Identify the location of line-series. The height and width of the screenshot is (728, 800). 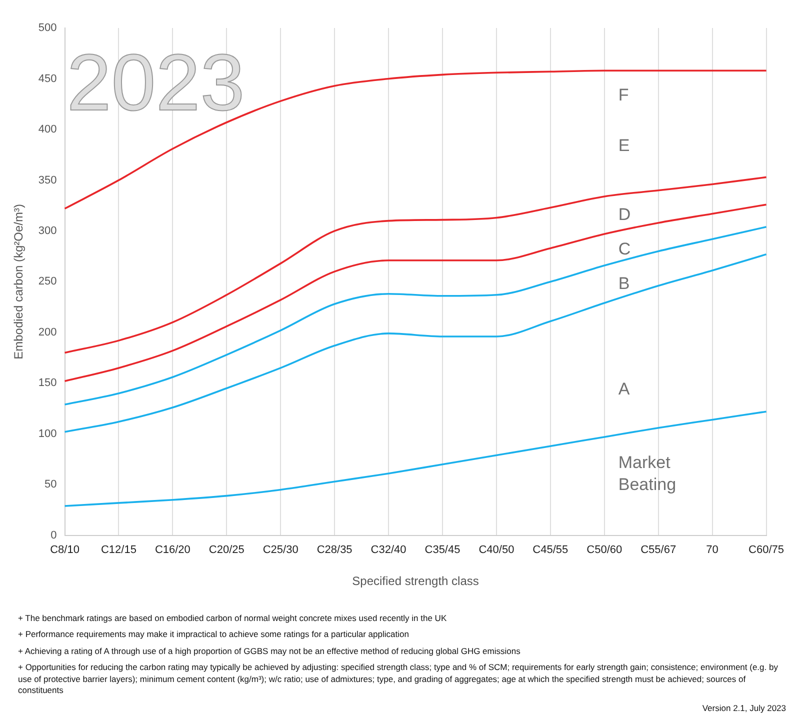
(416, 458).